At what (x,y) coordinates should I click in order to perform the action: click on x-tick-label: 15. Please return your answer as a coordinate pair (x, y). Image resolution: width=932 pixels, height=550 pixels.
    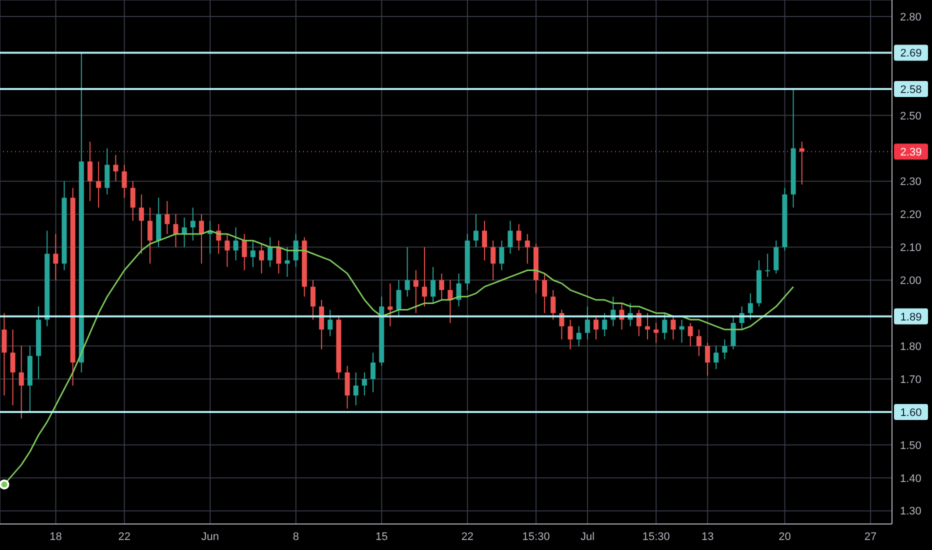
    Looking at the image, I should click on (382, 536).